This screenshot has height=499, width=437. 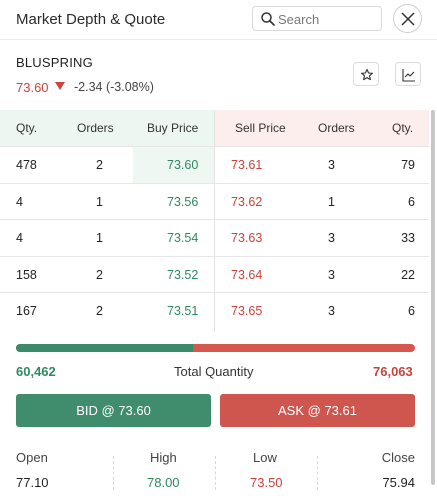 What do you see at coordinates (183, 274) in the screenshot?
I see `buy-price: 73.52` at bounding box center [183, 274].